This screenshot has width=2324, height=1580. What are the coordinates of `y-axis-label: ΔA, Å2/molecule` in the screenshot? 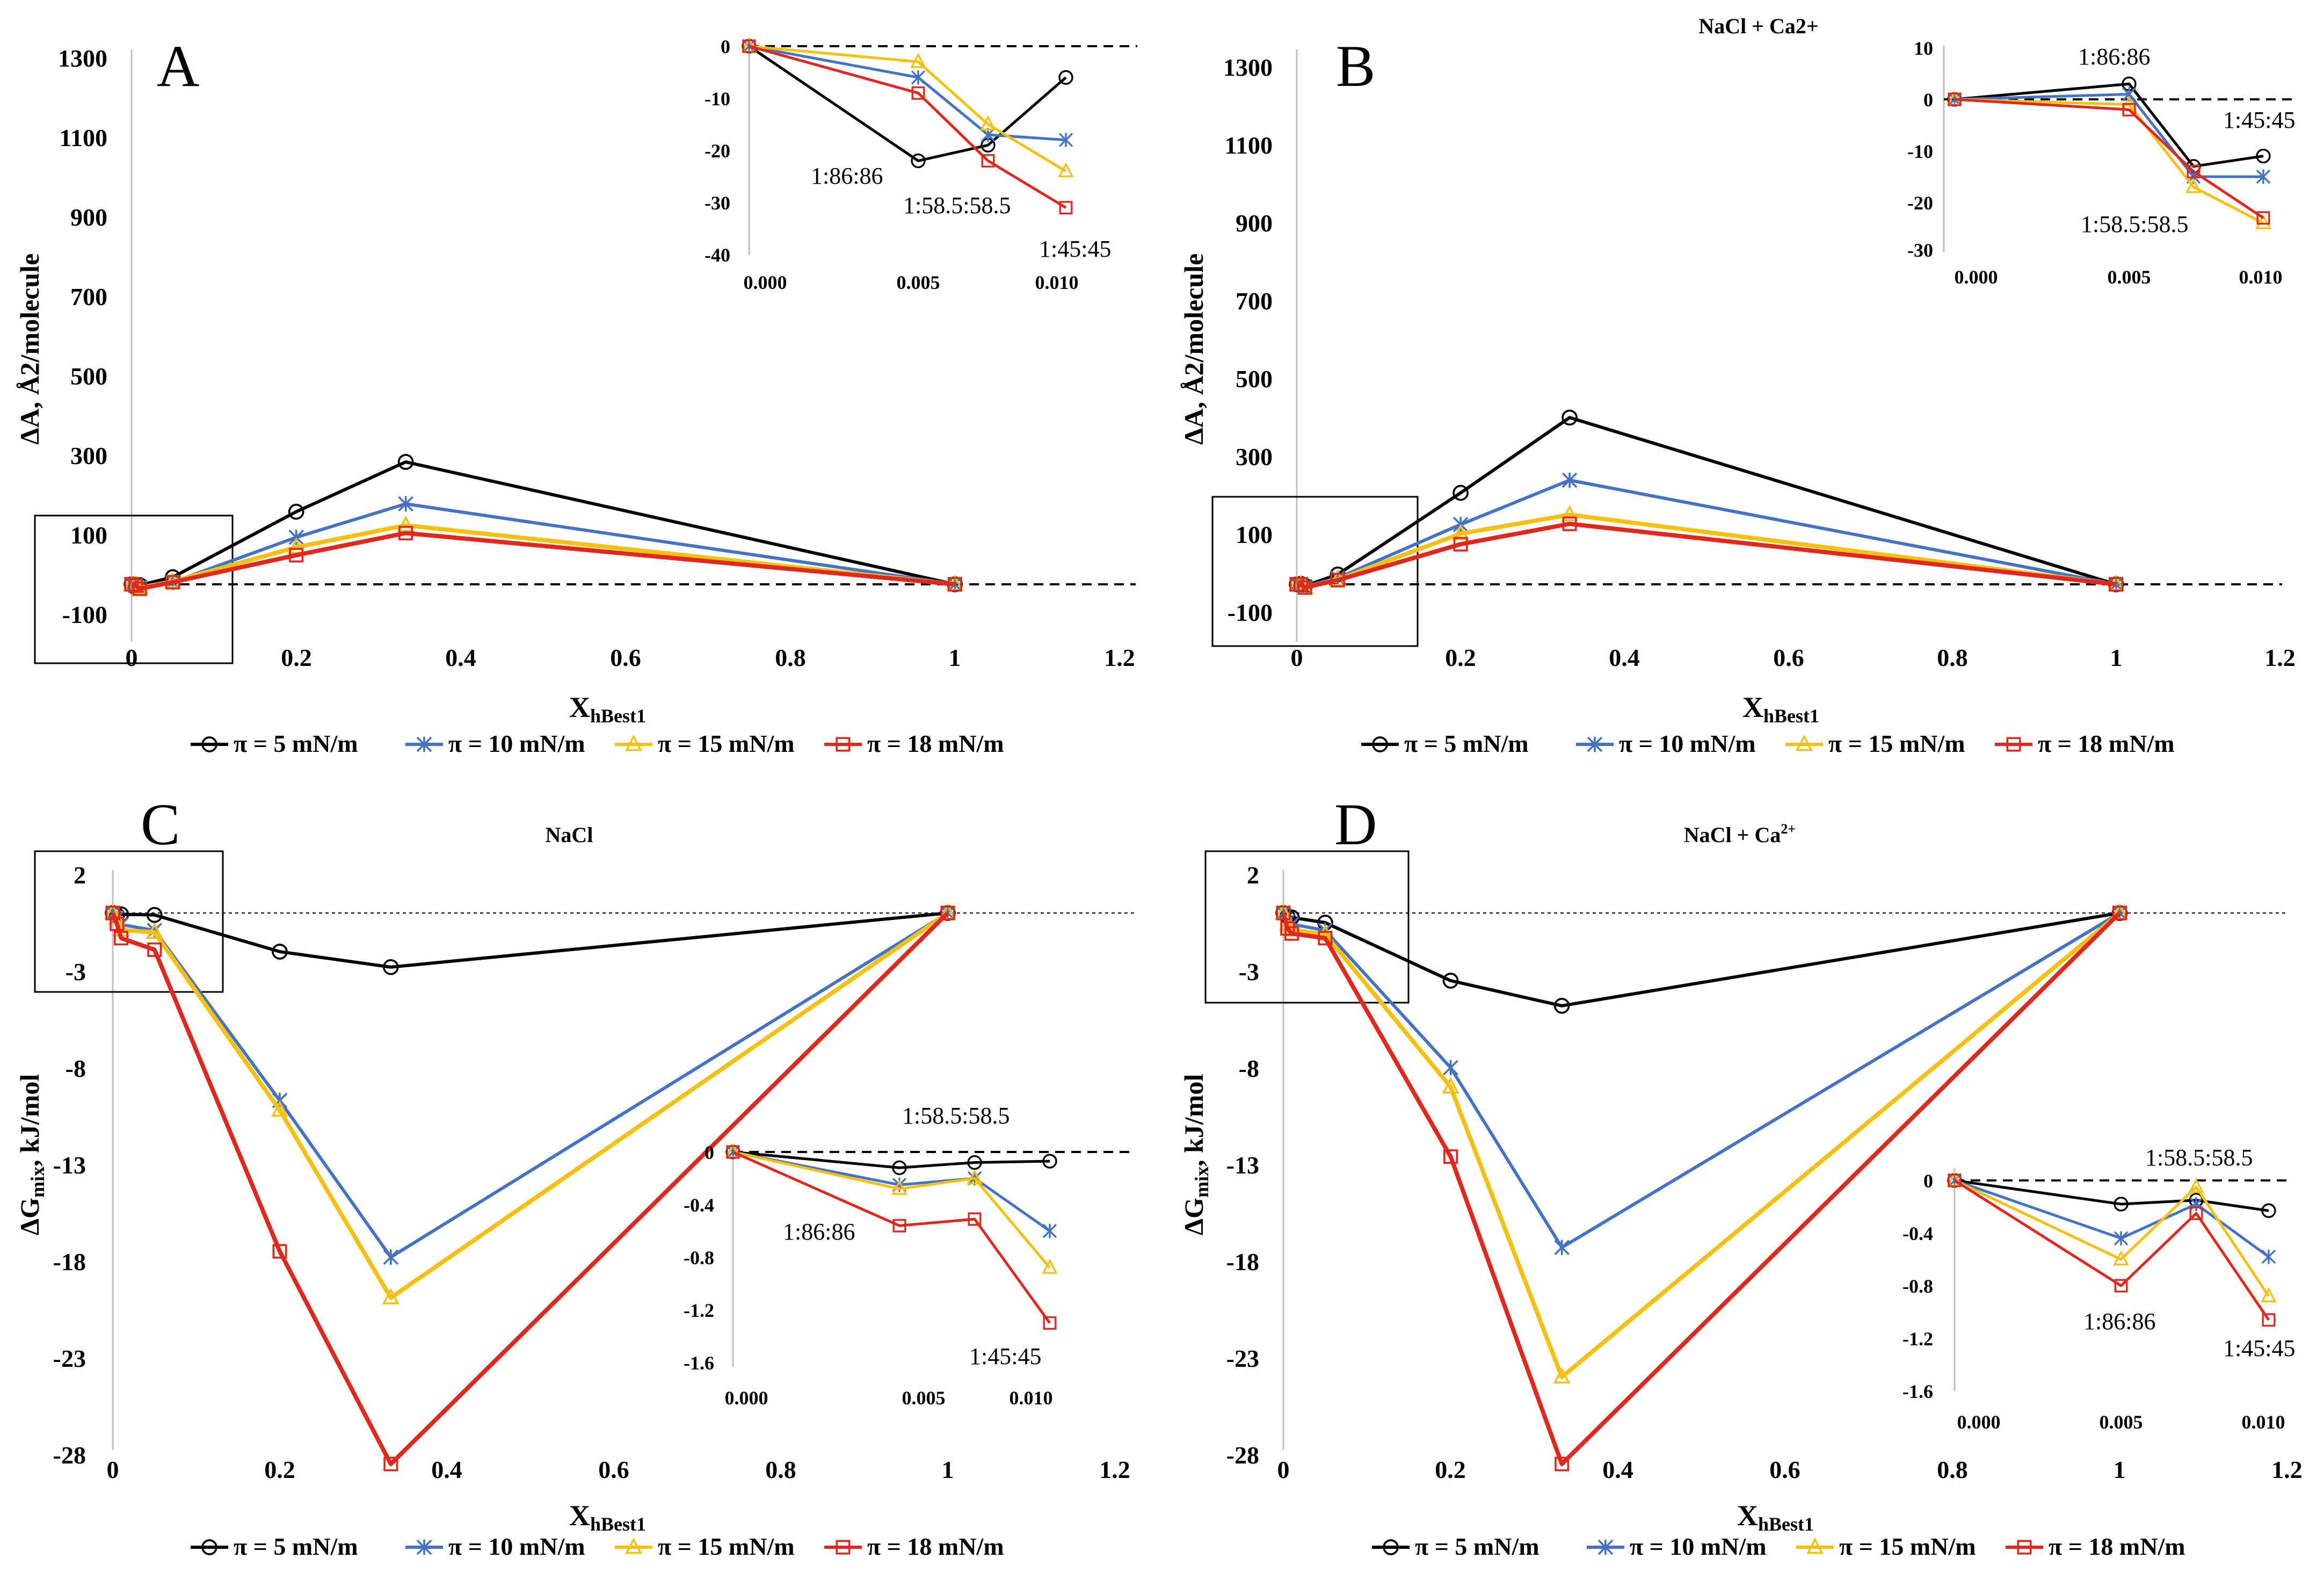 It's located at (1194, 349).